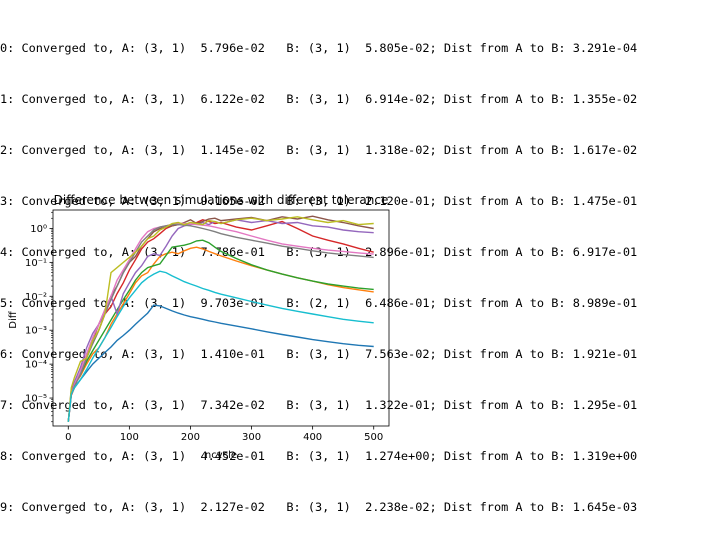 The height and width of the screenshot is (533, 716). I want to click on x-tick-label: 100, so click(129, 437).